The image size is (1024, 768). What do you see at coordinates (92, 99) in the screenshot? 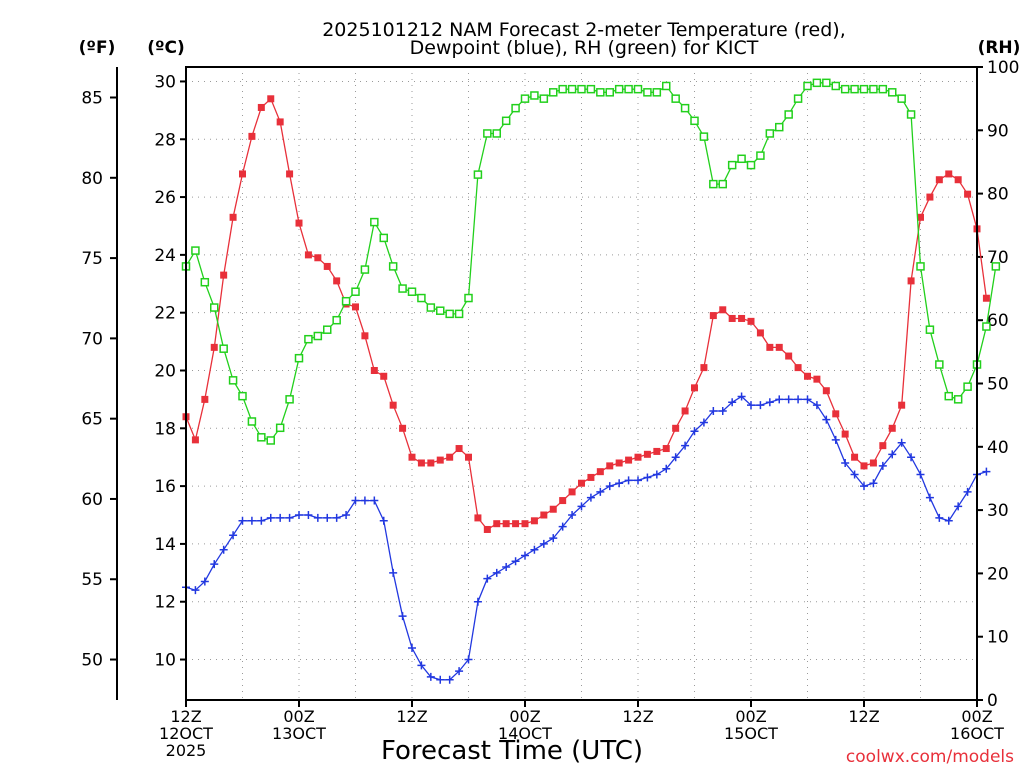
I see `fahrenheit-tick-label: 85` at bounding box center [92, 99].